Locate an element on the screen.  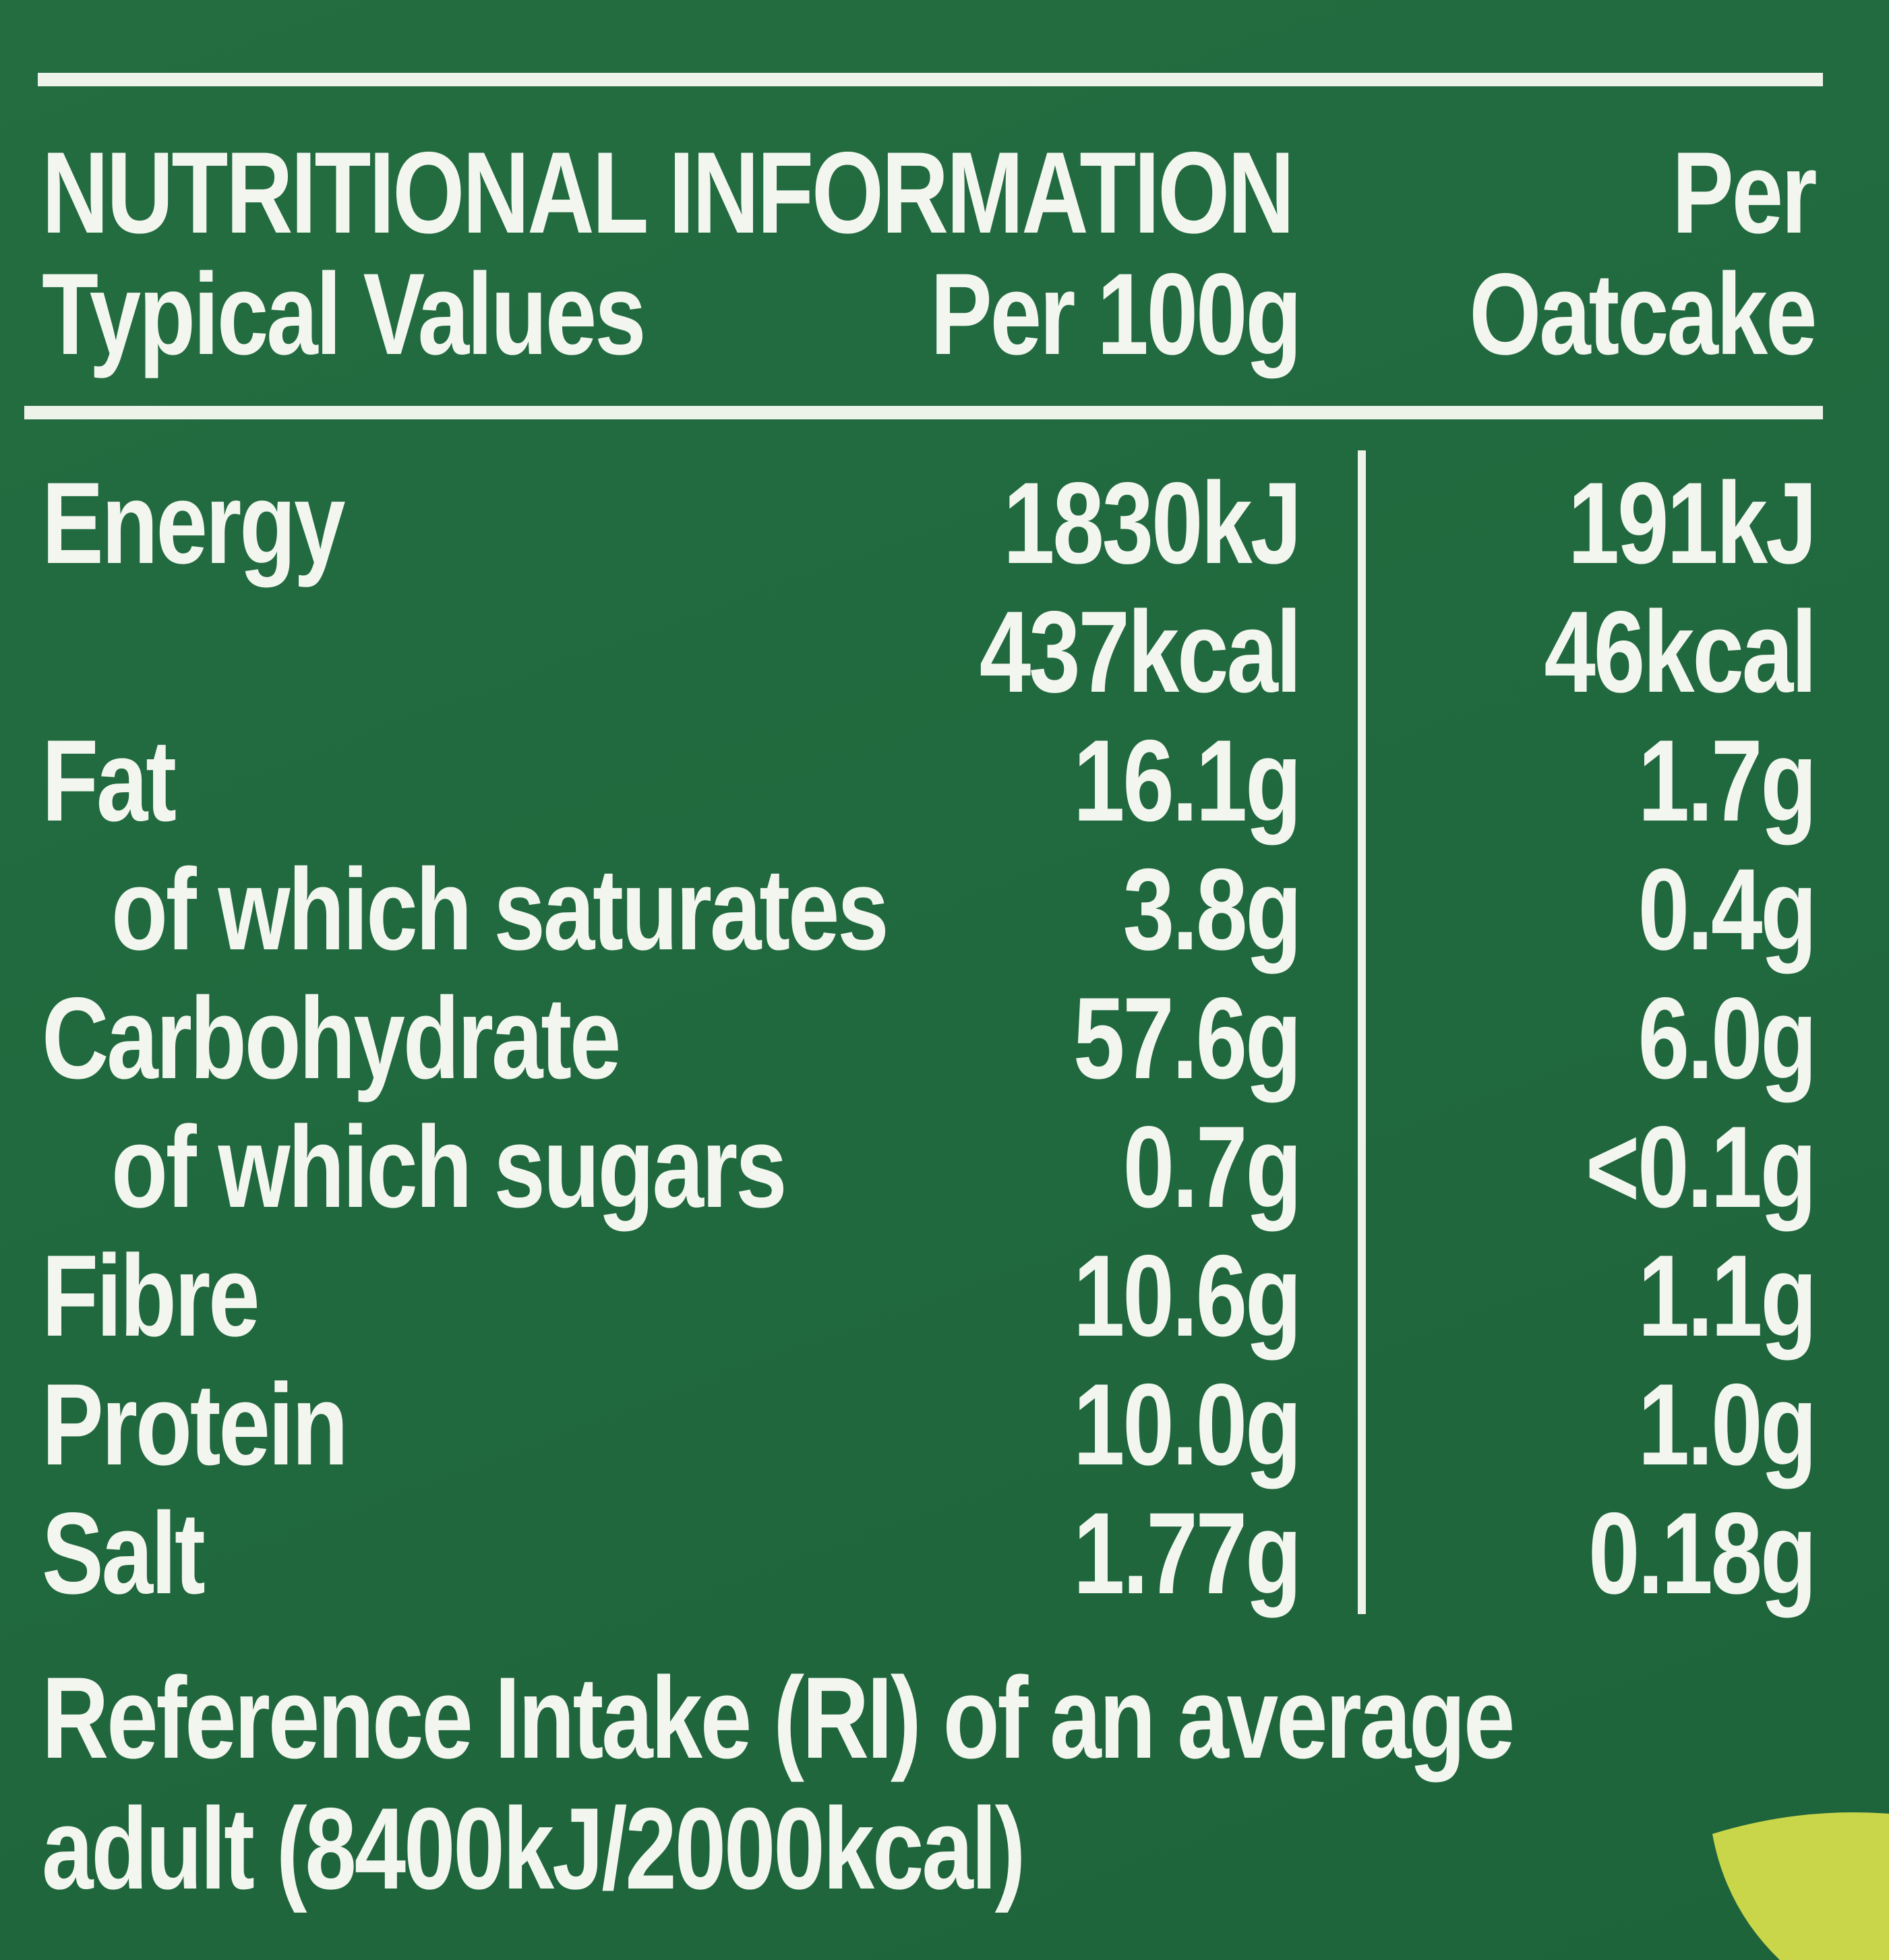
per-100g-value: 1830kJ is located at coordinates (1152, 523).